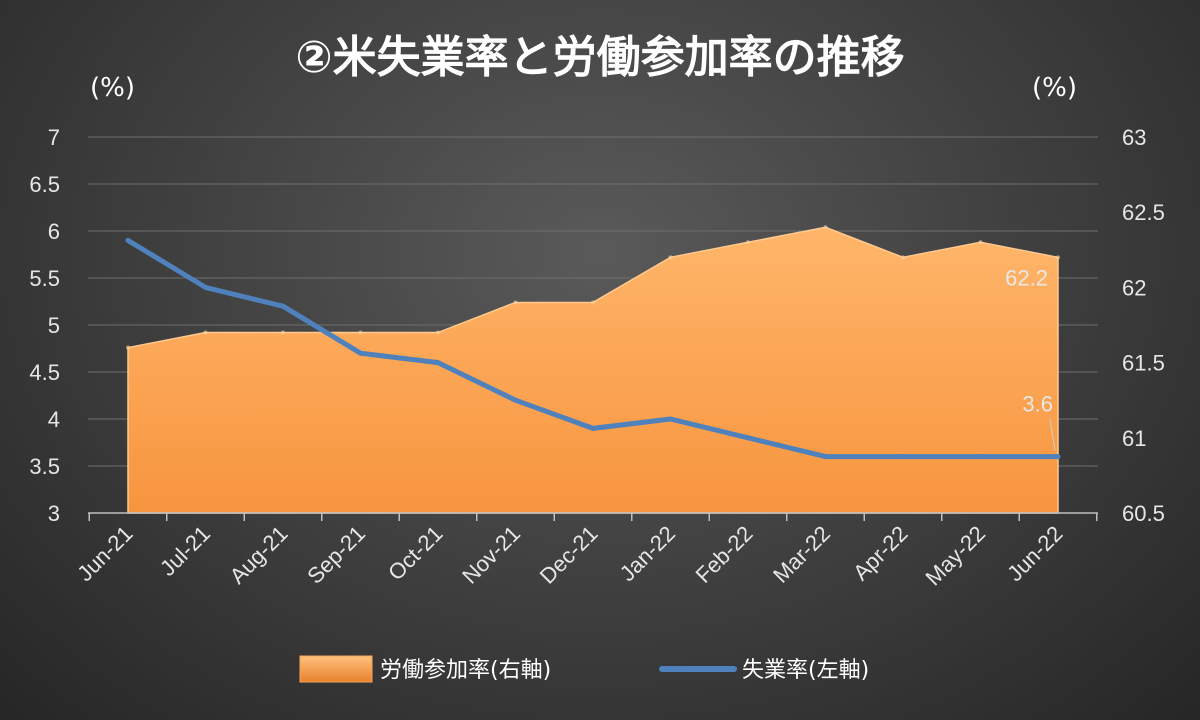 The image size is (1200, 720). I want to click on x-tick-label: Jul-21, so click(185, 551).